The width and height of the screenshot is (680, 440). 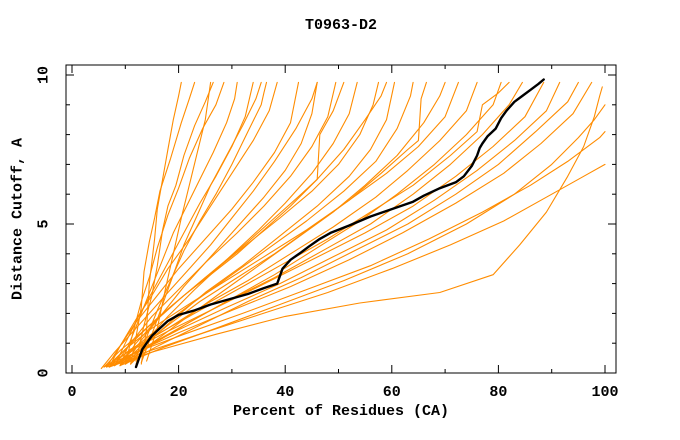 What do you see at coordinates (18, 219) in the screenshot?
I see `y-axis-label: Distance Cutoff, A` at bounding box center [18, 219].